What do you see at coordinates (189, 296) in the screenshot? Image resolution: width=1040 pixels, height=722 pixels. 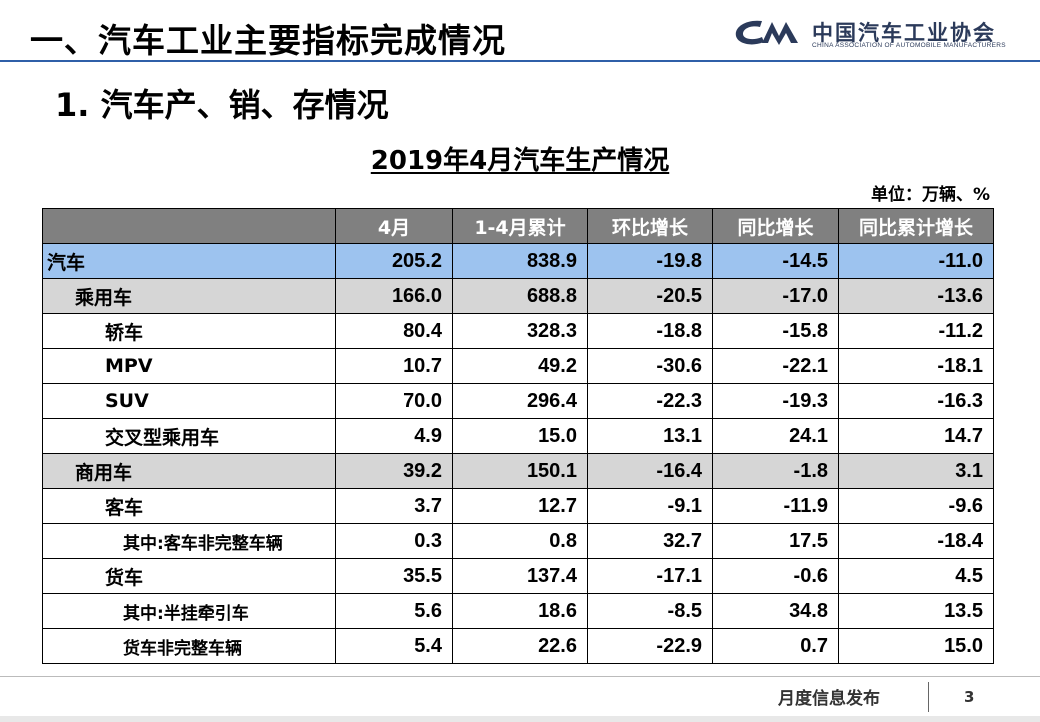 I see `row-label: 乘用车` at bounding box center [189, 296].